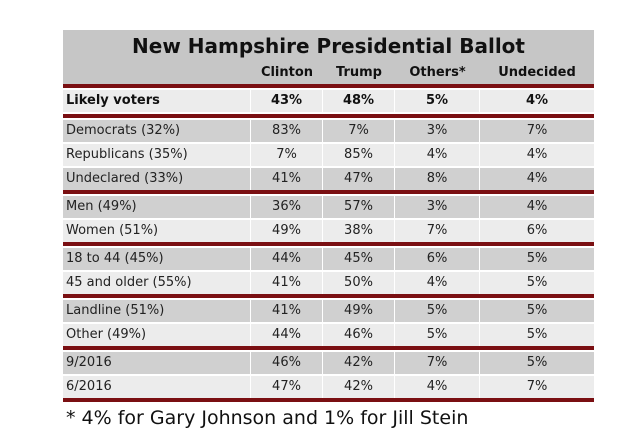  Describe the element at coordinates (359, 155) in the screenshot. I see `cell-trump: 85%` at that location.